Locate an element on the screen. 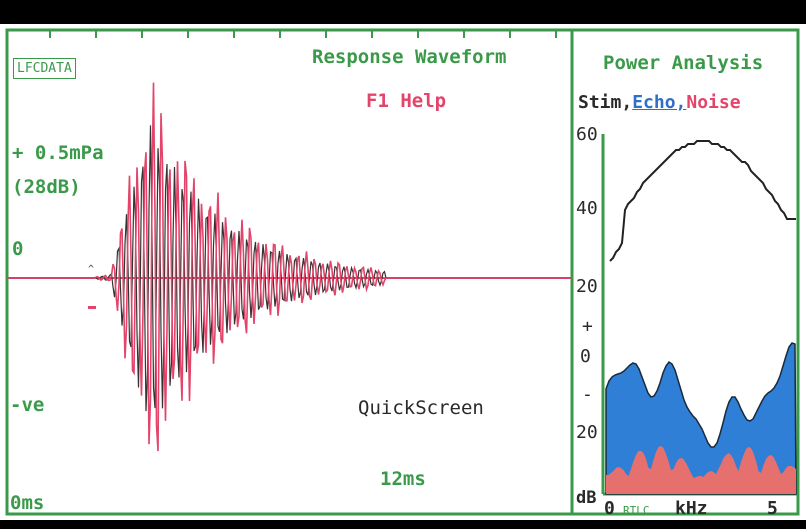 The width and height of the screenshot is (806, 529). help-hint: F1 Help is located at coordinates (406, 101).